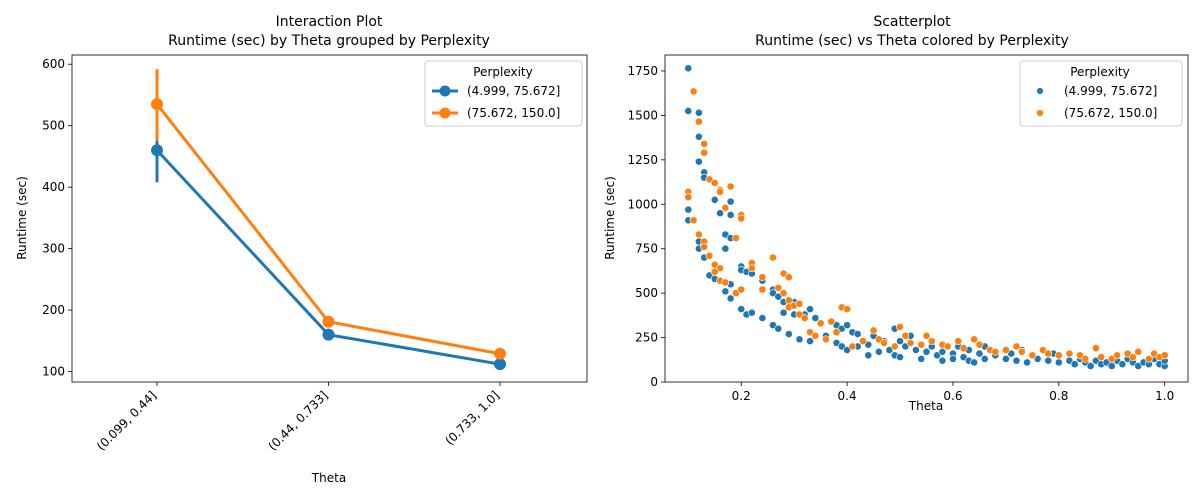 The image size is (1200, 500). What do you see at coordinates (610, 218) in the screenshot?
I see `scatterplot-y-axis-label: Runtime (sec)` at bounding box center [610, 218].